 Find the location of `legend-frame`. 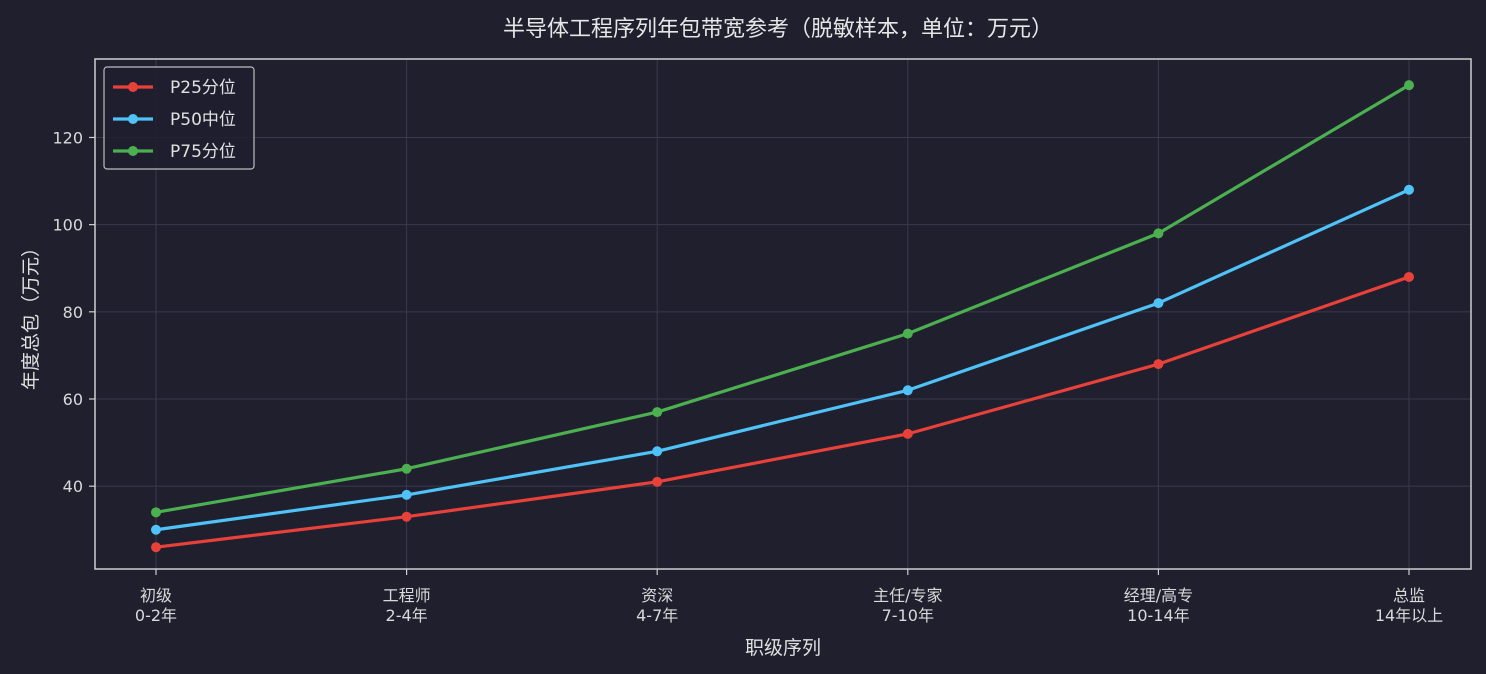

legend-frame is located at coordinates (179, 118).